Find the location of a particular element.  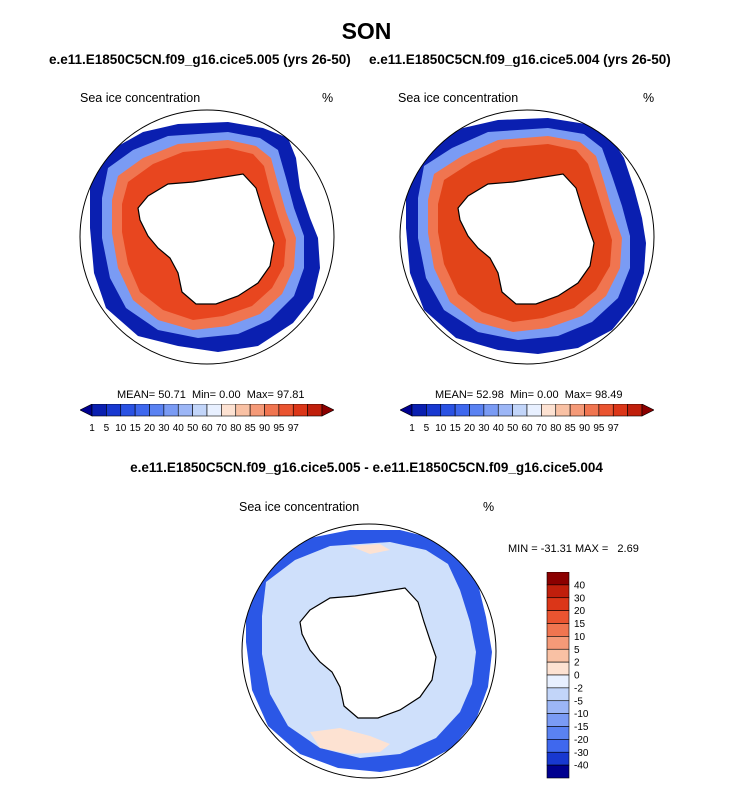

diff-positive-patch is located at coordinates (350, 741).